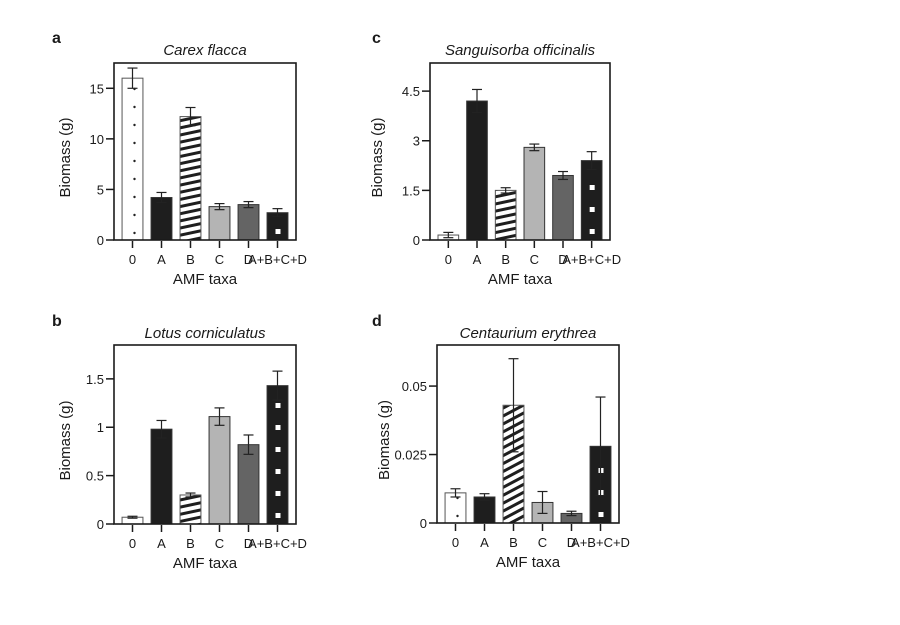 The height and width of the screenshot is (625, 900). What do you see at coordinates (100, 189) in the screenshot?
I see `y-tick-label: 5` at bounding box center [100, 189].